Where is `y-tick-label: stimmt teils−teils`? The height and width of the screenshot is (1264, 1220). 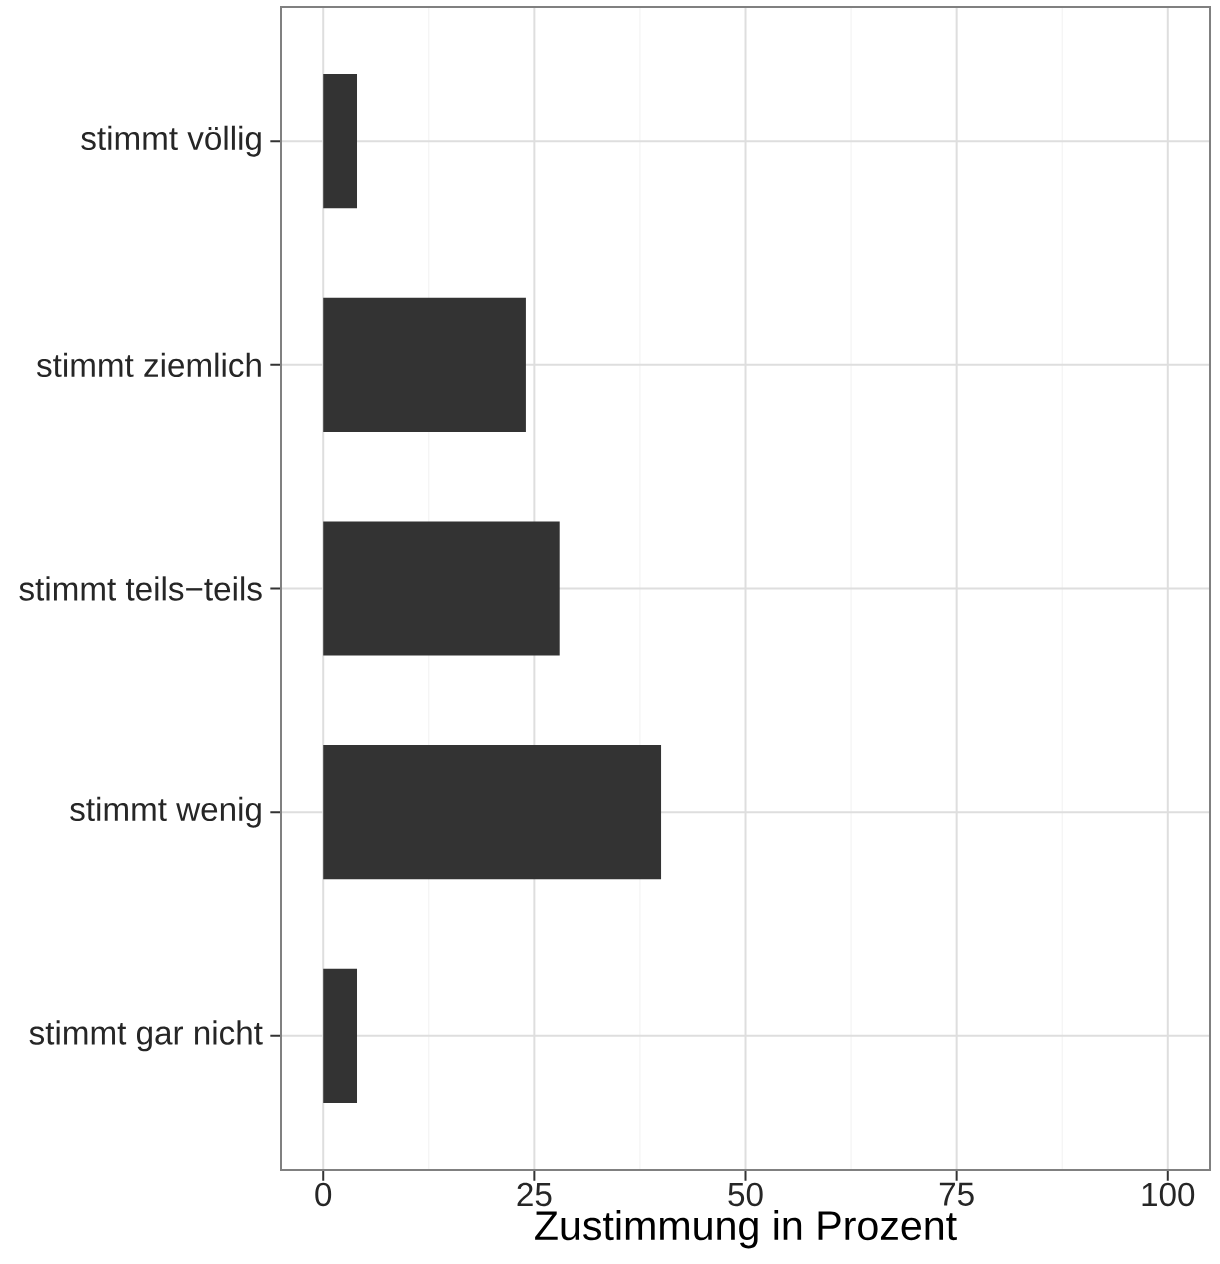 y-tick-label: stimmt teils−teils is located at coordinates (140, 588).